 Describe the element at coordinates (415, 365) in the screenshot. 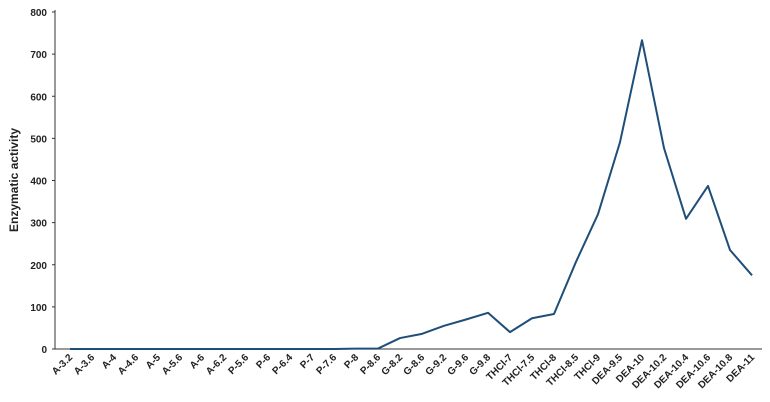

I see `x-tick-label: G-8.6` at that location.